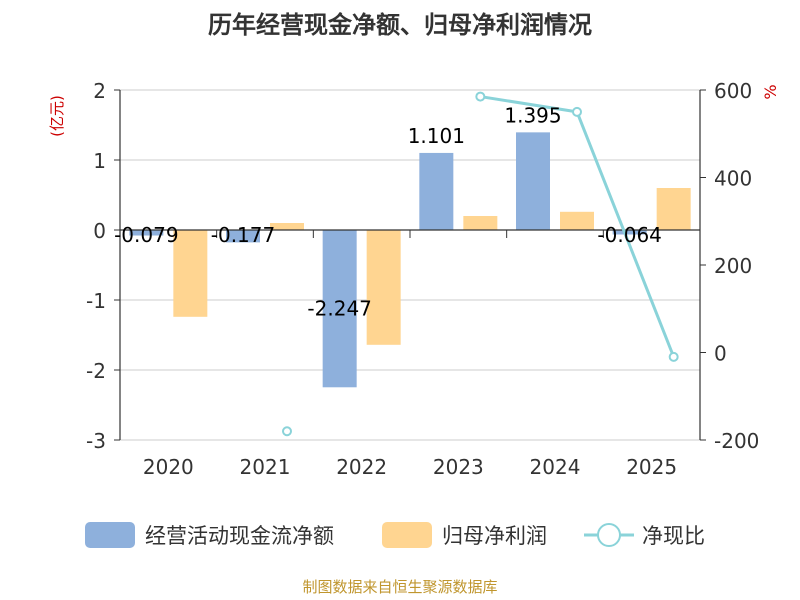  I want to click on chart-title: 历年经营现金净额、归母净利润情况, so click(400, 25).